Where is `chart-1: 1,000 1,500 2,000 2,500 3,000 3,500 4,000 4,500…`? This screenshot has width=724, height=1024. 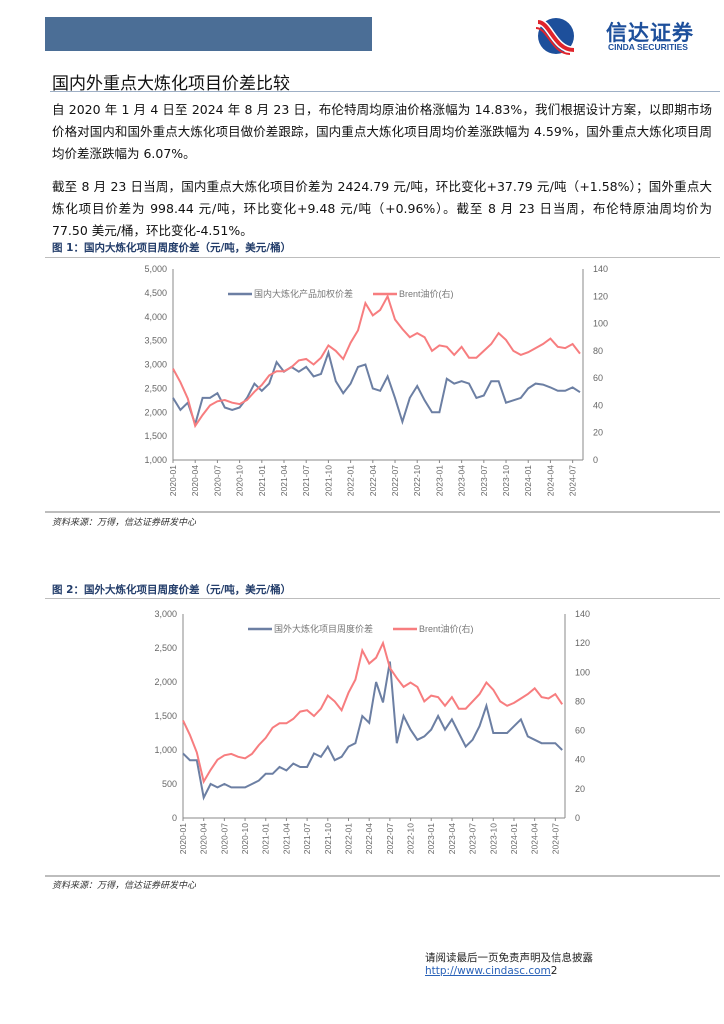
chart-1: 1,000 1,500 2,000 2,500 3,000 3,500 4,000 4,500… is located at coordinates (376, 380).